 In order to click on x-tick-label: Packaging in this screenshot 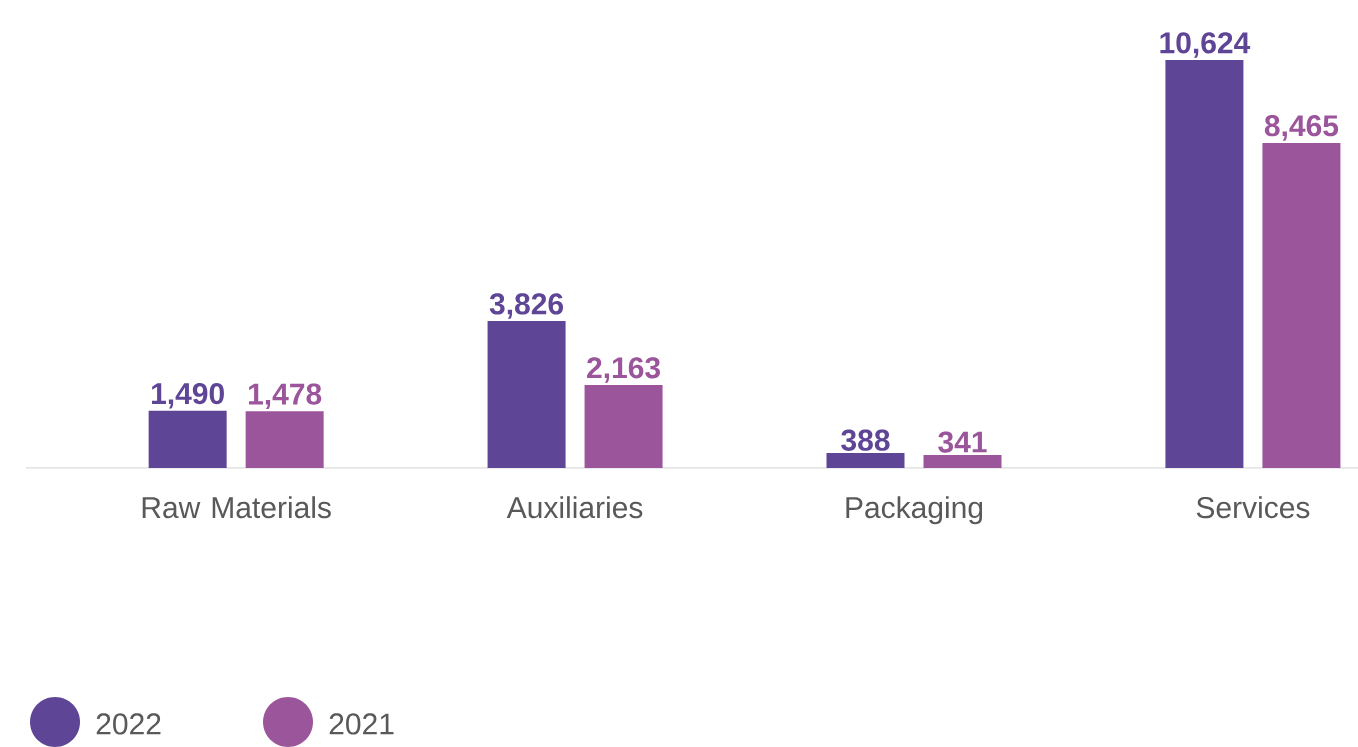, I will do `click(914, 510)`.